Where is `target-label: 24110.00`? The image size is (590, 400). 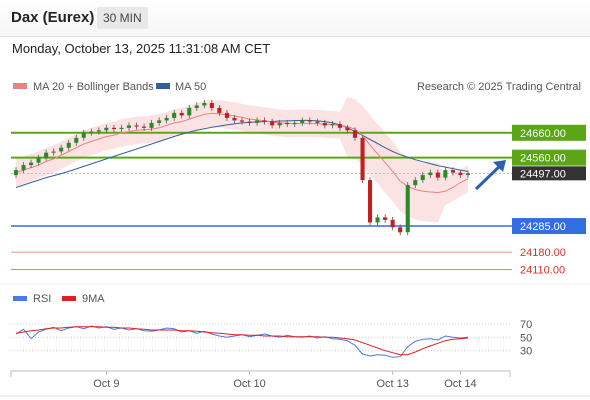 target-label: 24110.00 is located at coordinates (542, 271).